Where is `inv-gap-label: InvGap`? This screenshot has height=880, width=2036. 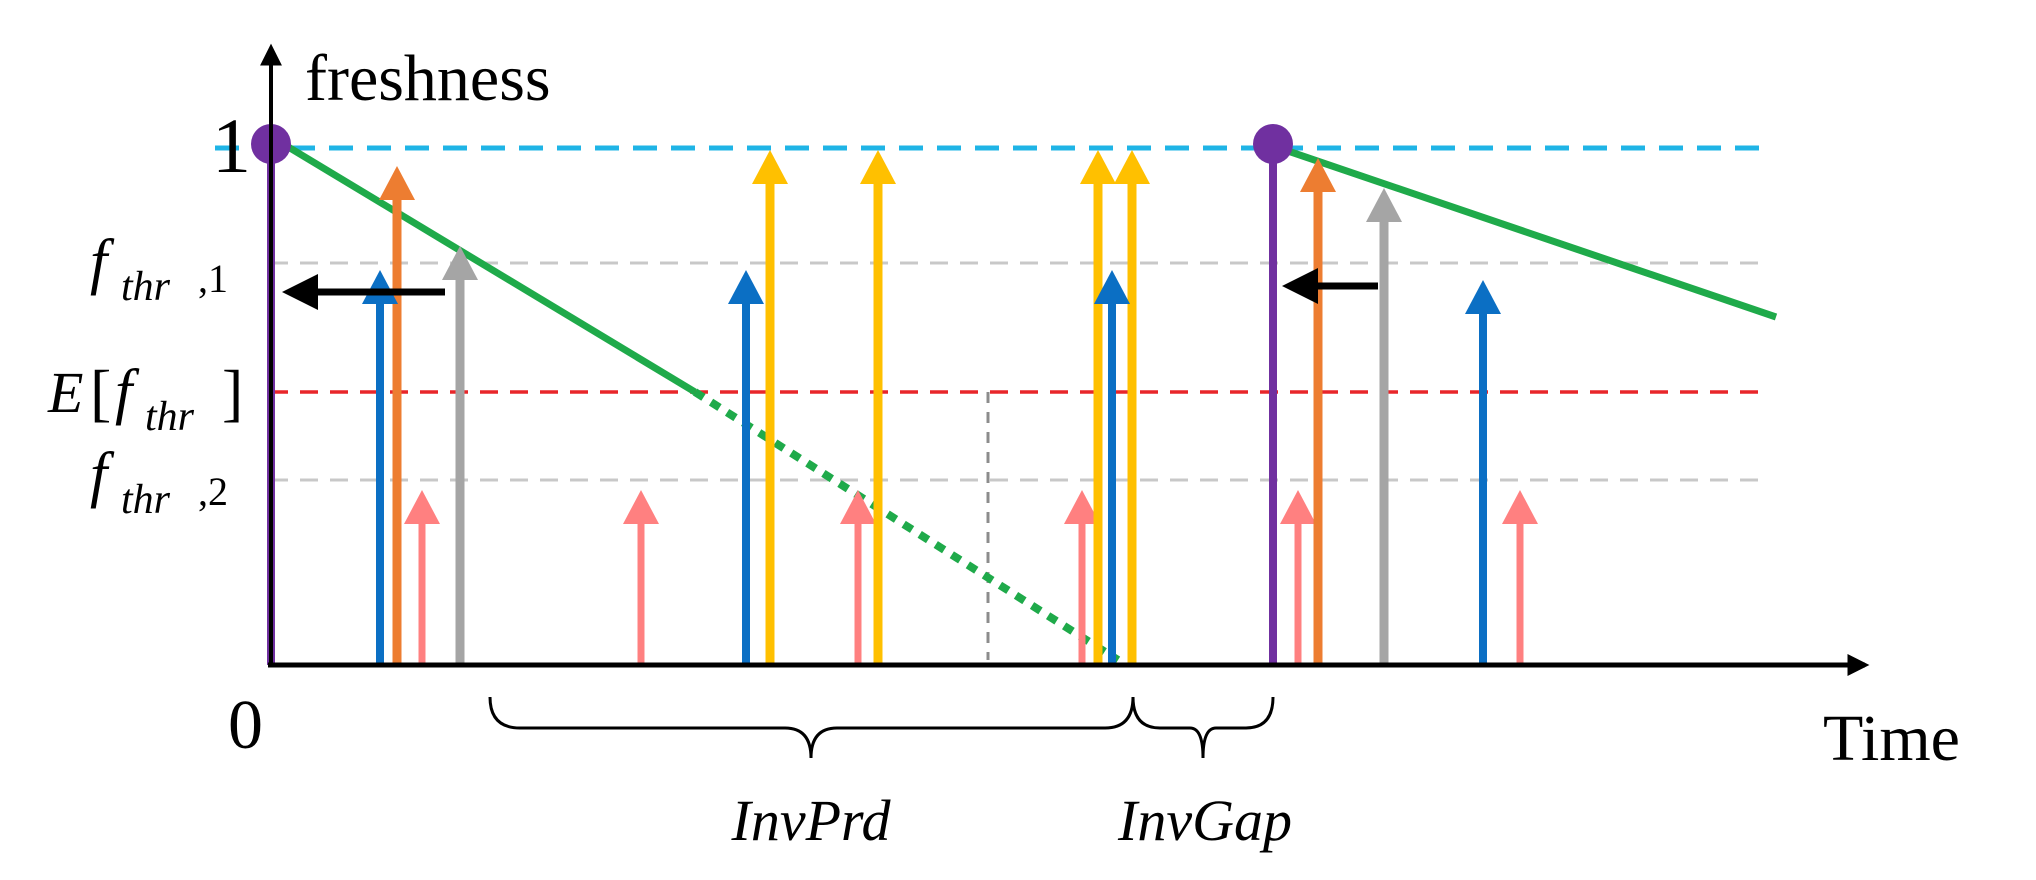 inv-gap-label: InvGap is located at coordinates (1204, 820).